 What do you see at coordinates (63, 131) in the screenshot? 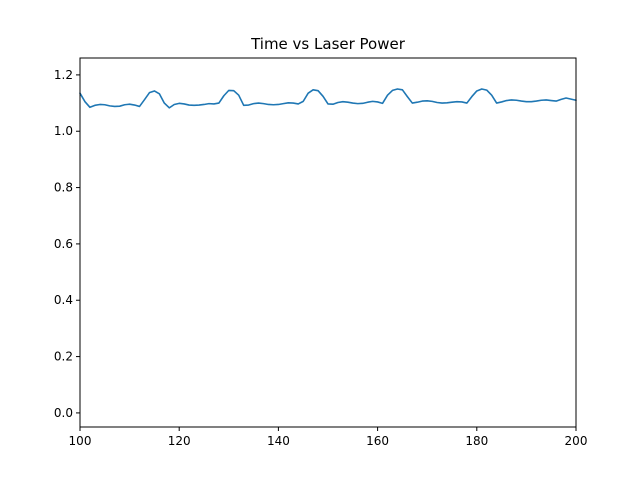
I see `y-tick-label: 1.0` at bounding box center [63, 131].